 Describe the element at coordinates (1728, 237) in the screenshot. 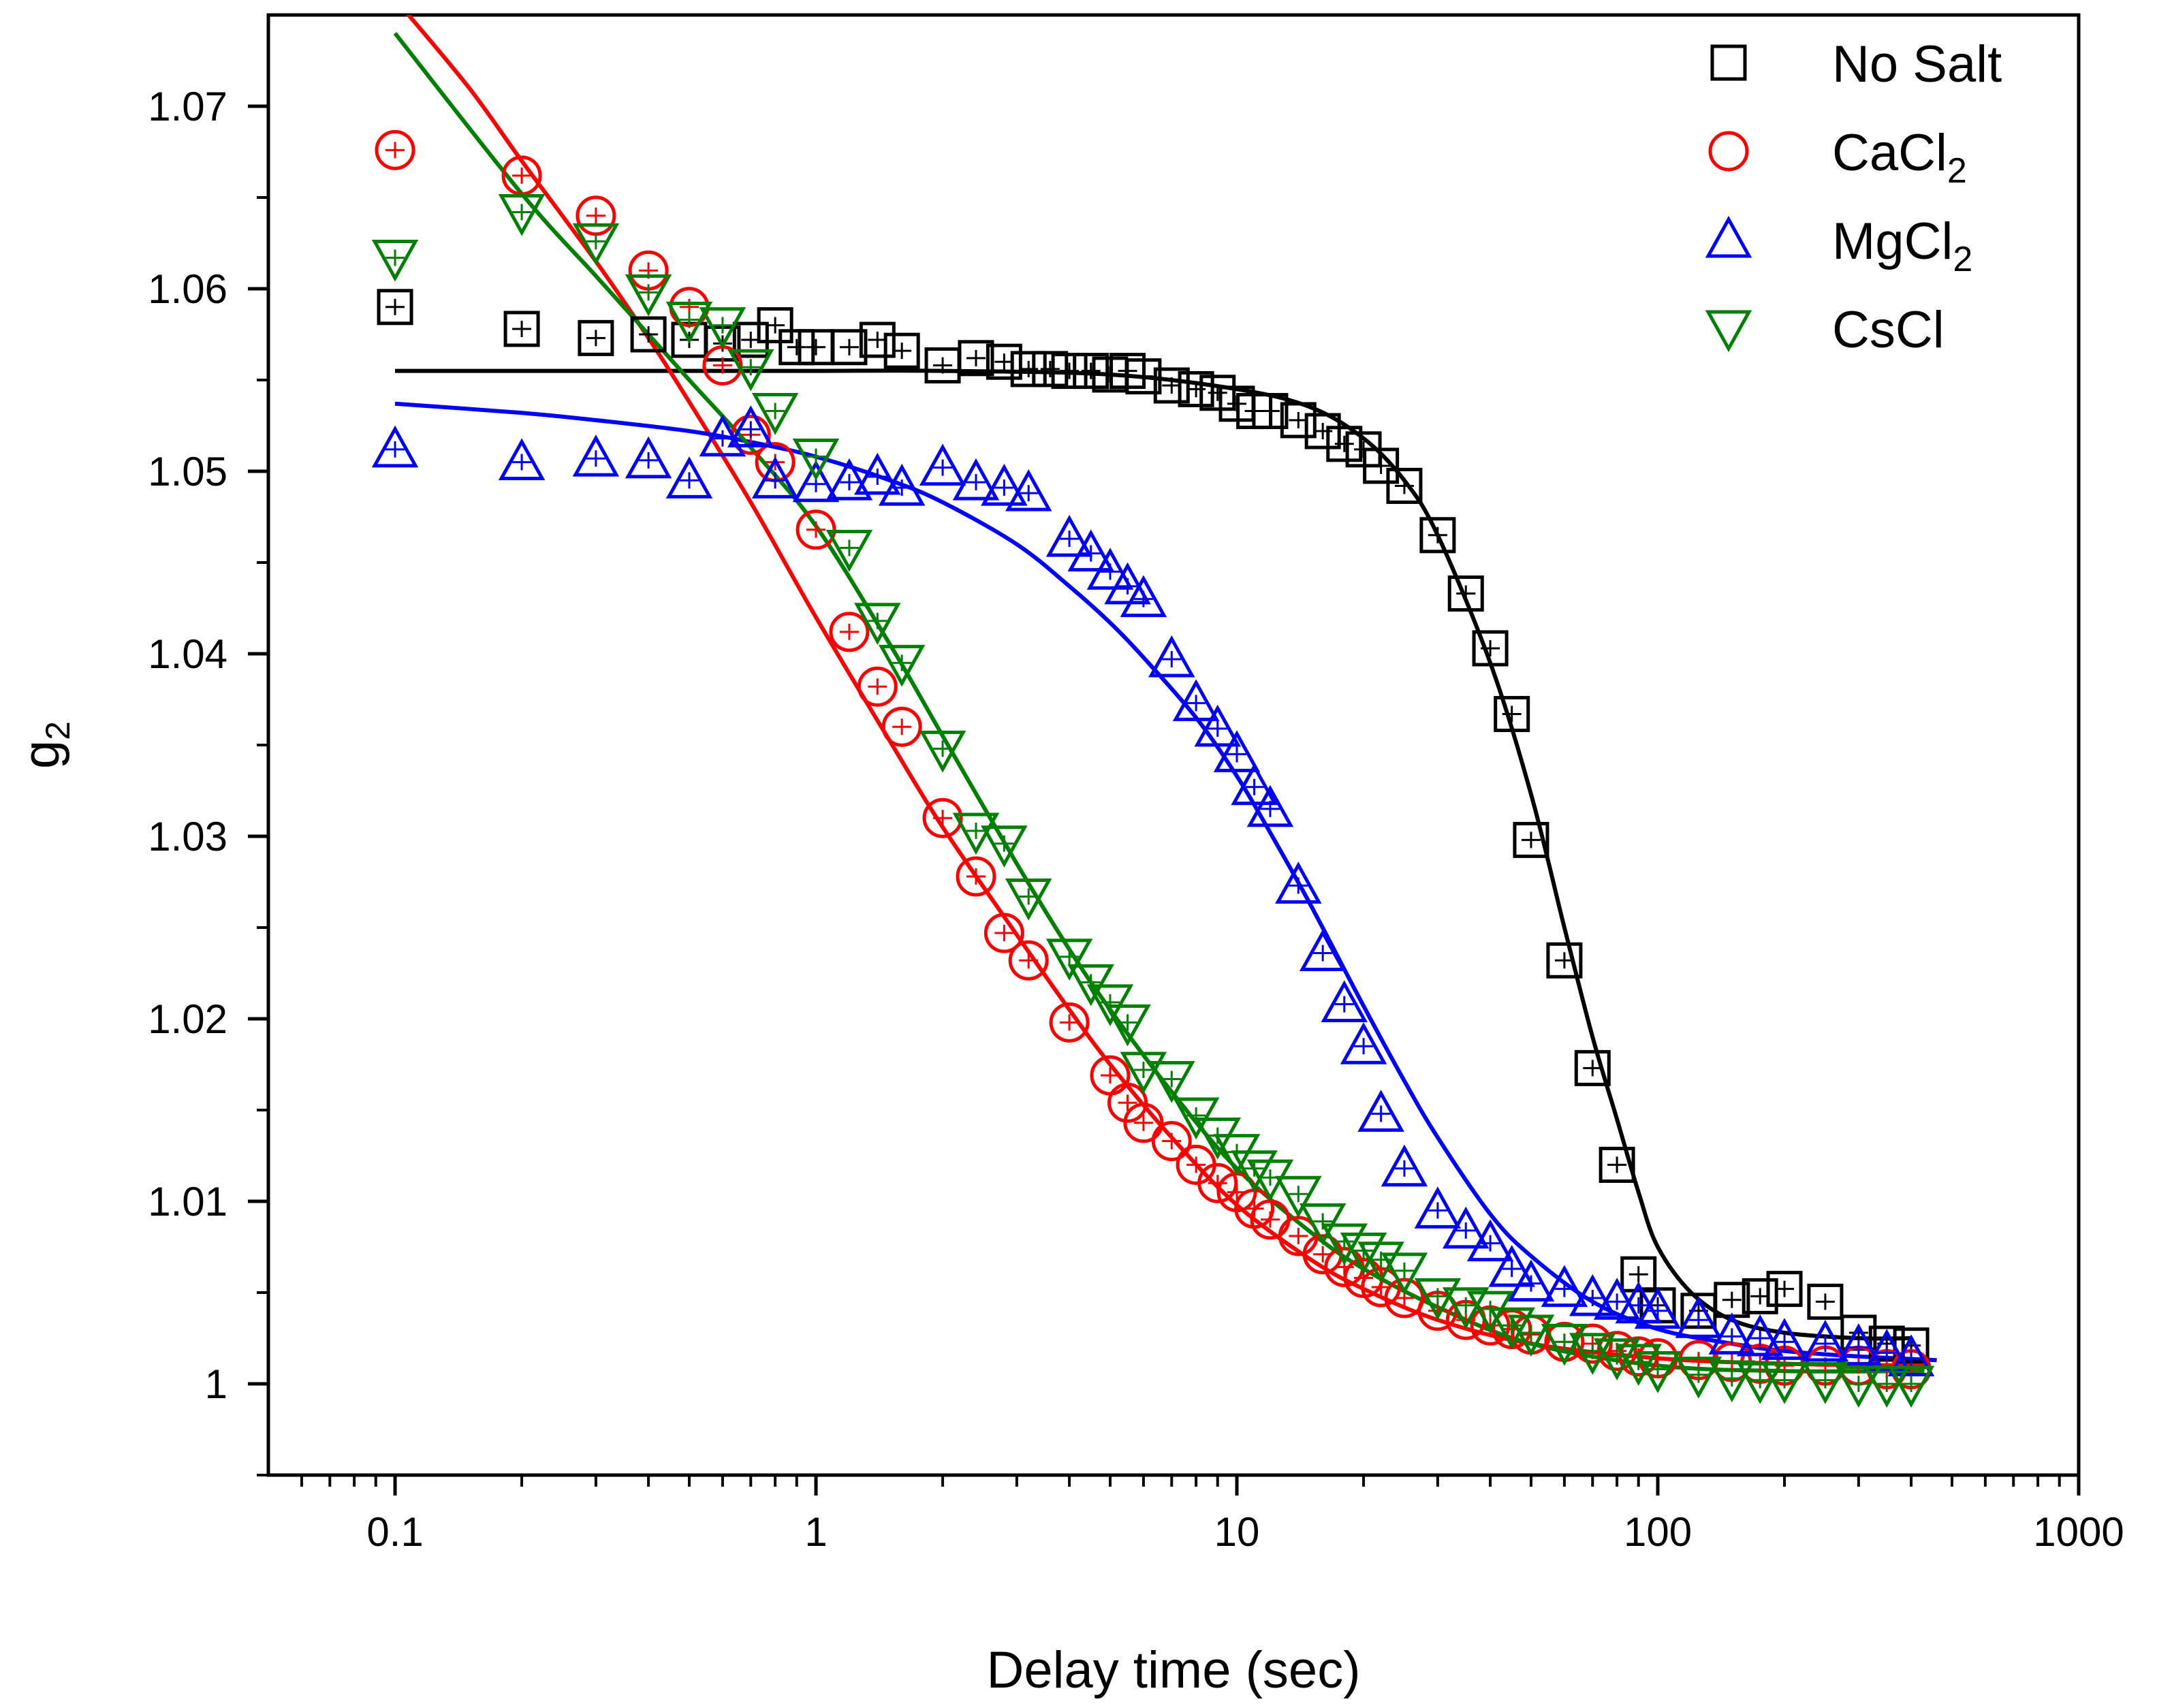

I see `legend-marker-mgcl2` at that location.